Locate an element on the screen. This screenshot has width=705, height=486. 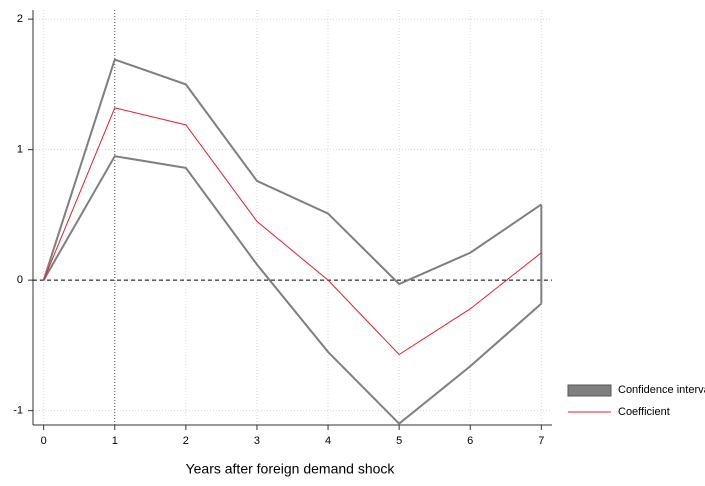
x-tick-label: 3 is located at coordinates (257, 441).